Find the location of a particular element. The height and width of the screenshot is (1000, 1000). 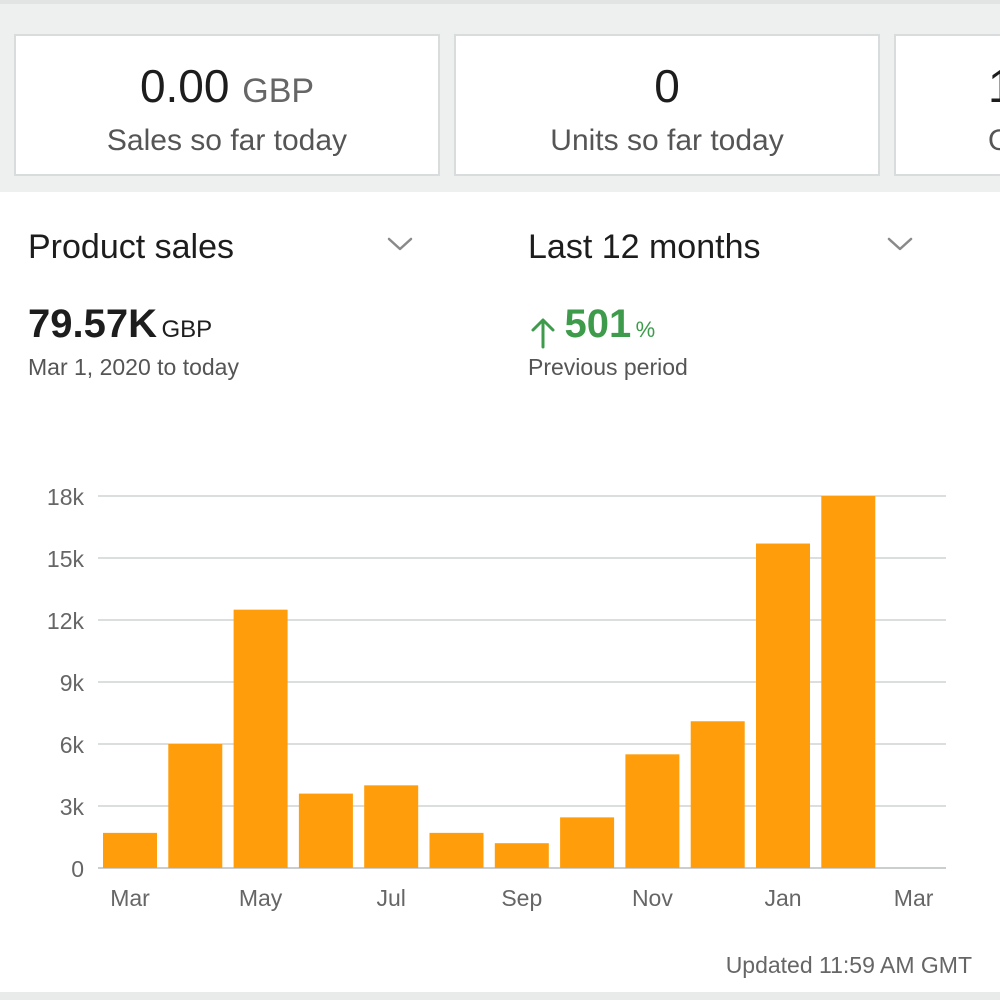

total-sales-value: 79.57K GBP is located at coordinates (120, 328).